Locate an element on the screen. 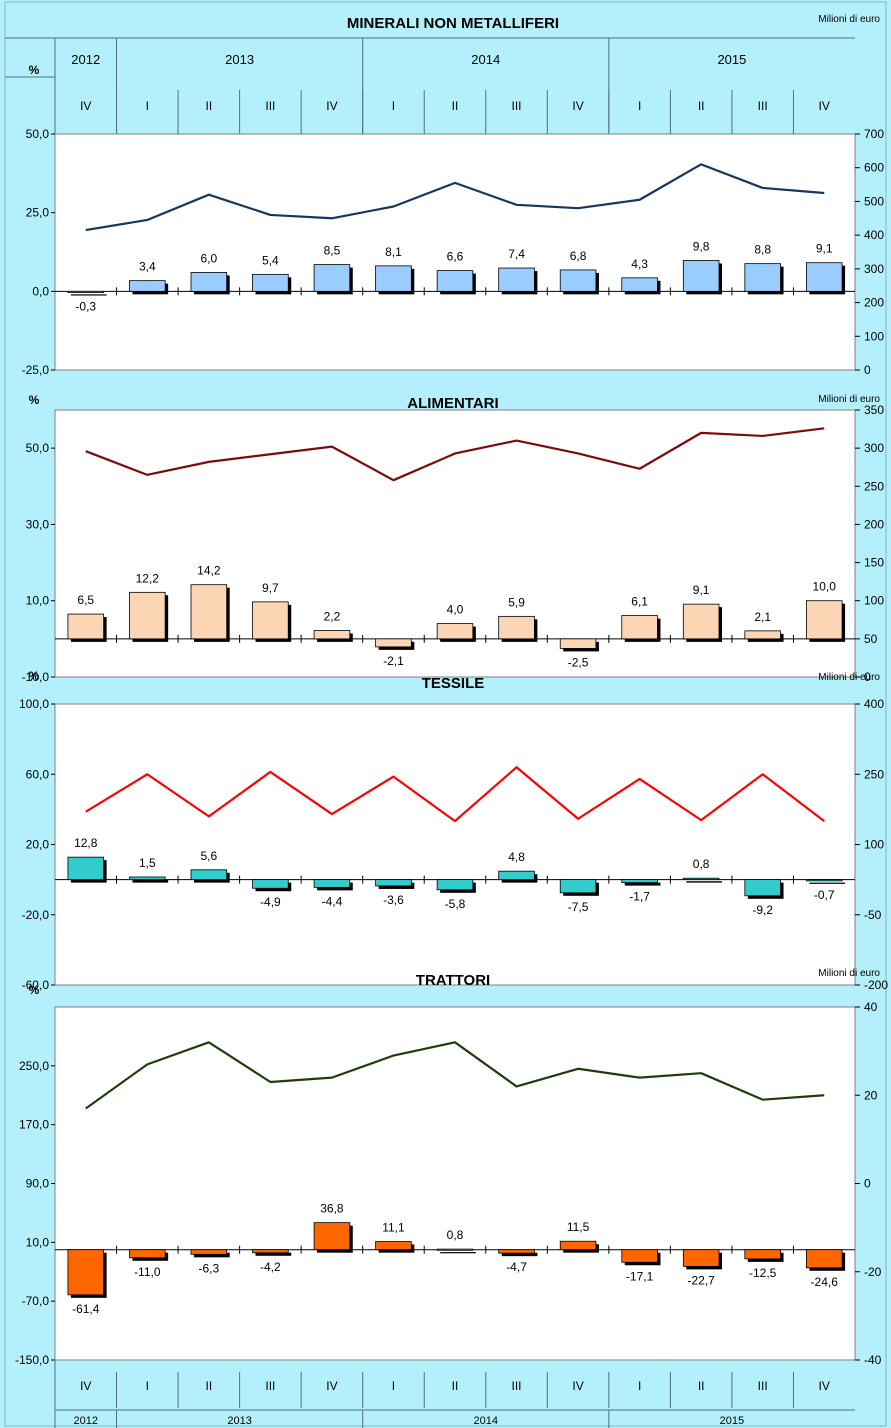 This screenshot has width=891, height=1428. bar-data-label: -0,7 is located at coordinates (824, 895).